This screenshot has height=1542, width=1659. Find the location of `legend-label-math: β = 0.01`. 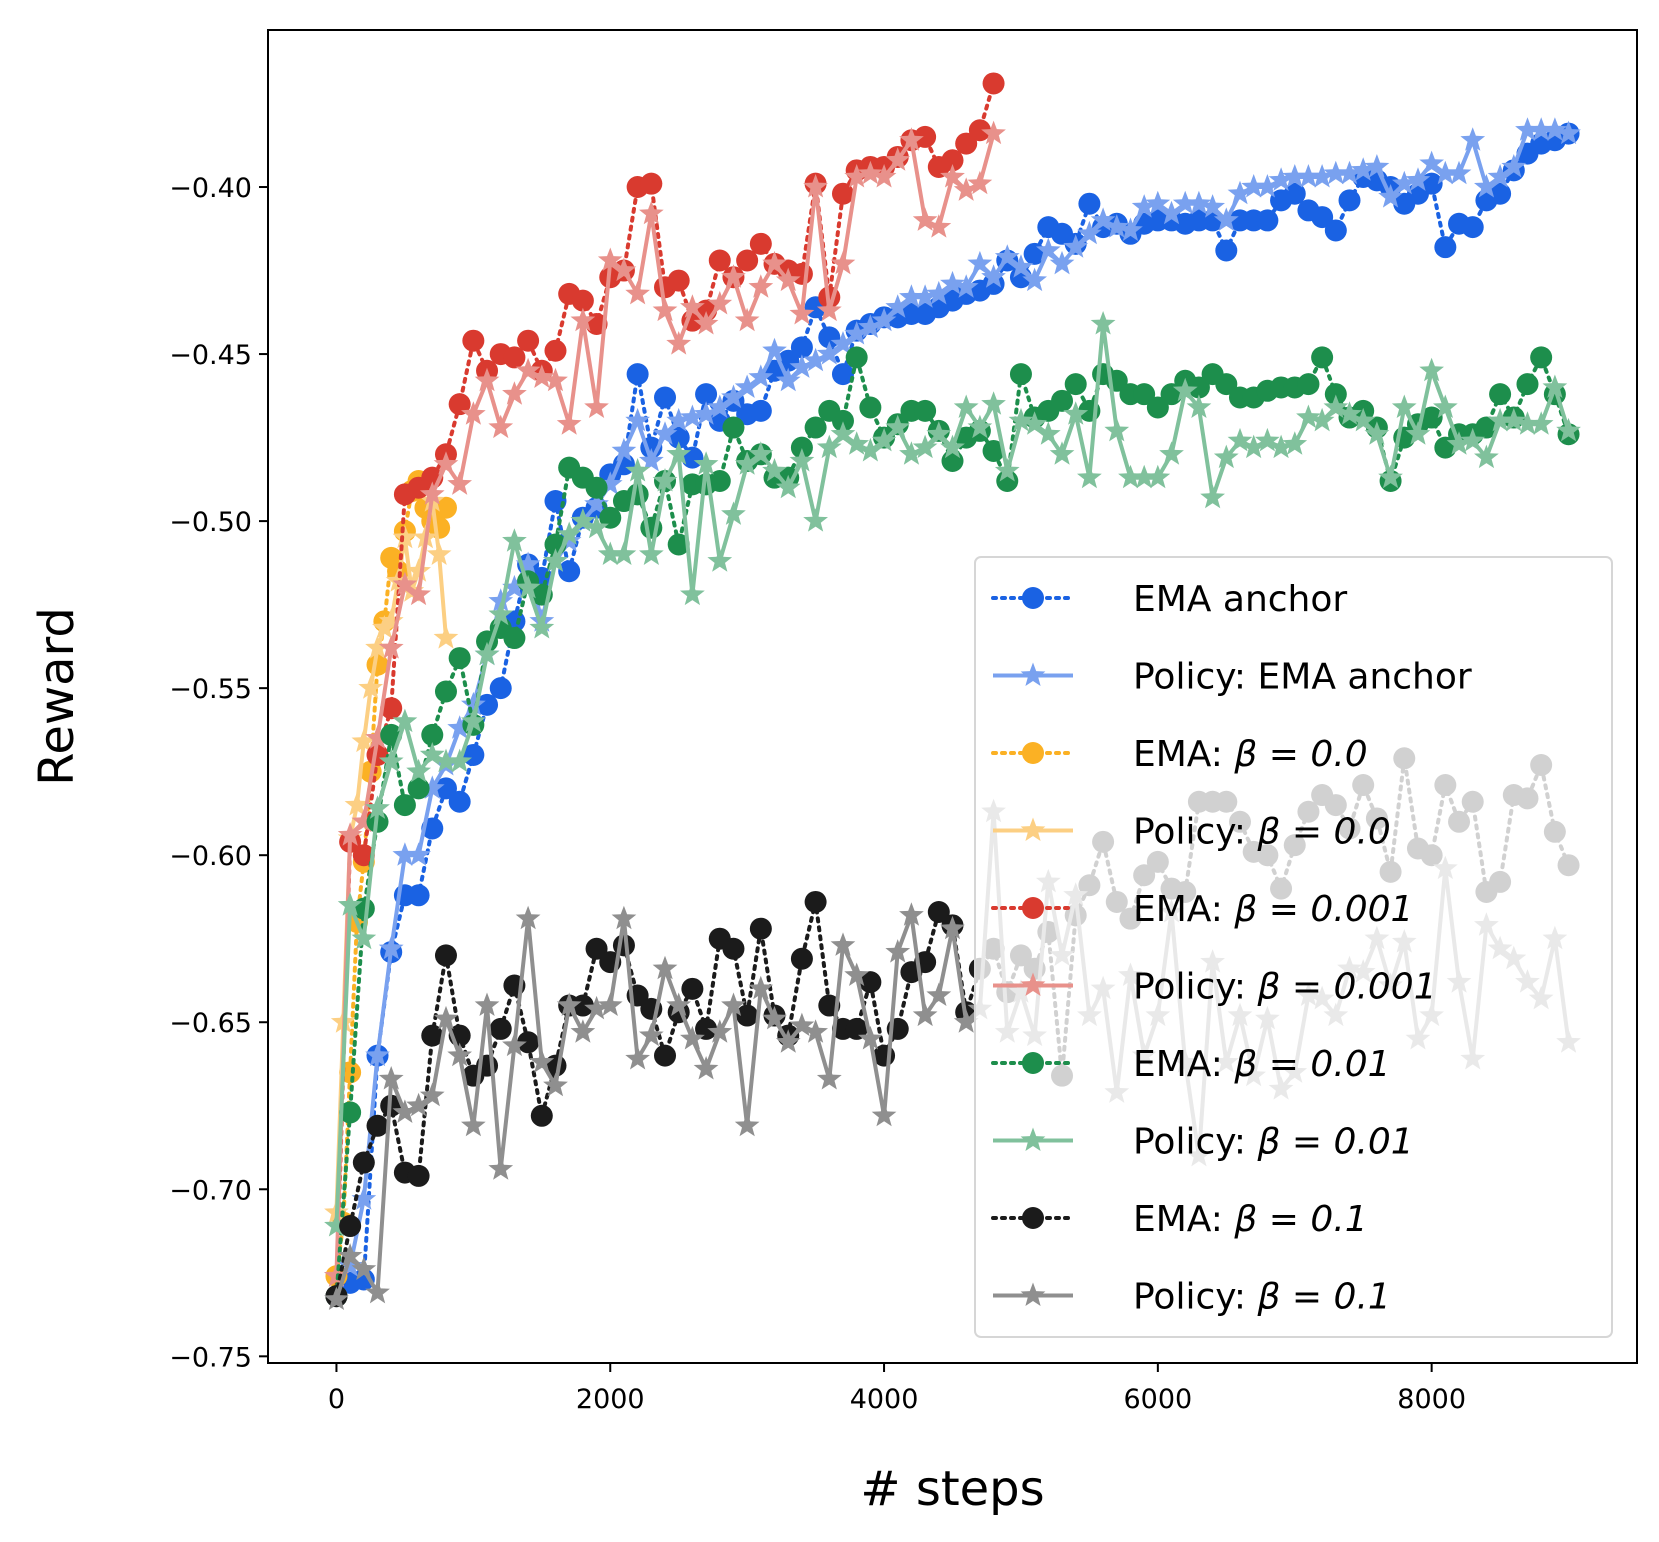

legend-label-math: β = 0.01 is located at coordinates (1311, 1064).